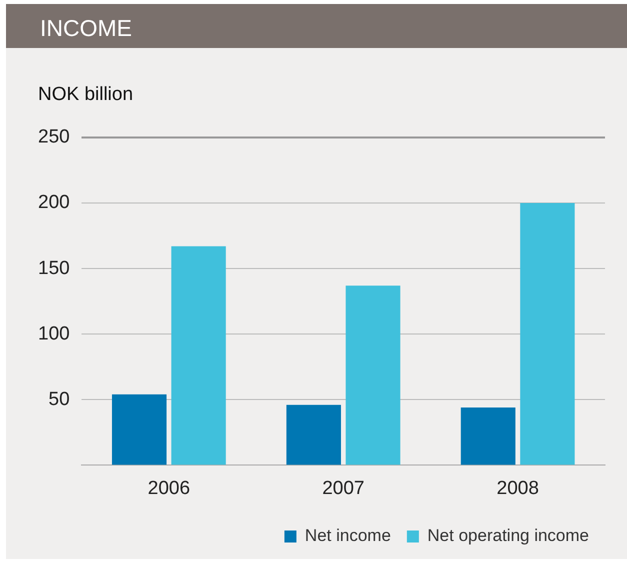 This screenshot has width=627, height=563. What do you see at coordinates (343, 488) in the screenshot?
I see `x-tick-label: 2007` at bounding box center [343, 488].